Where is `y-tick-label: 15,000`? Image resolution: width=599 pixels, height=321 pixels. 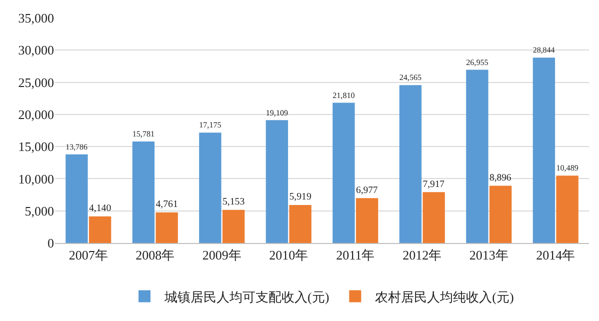 y-tick-label: 15,000 is located at coordinates (36, 146).